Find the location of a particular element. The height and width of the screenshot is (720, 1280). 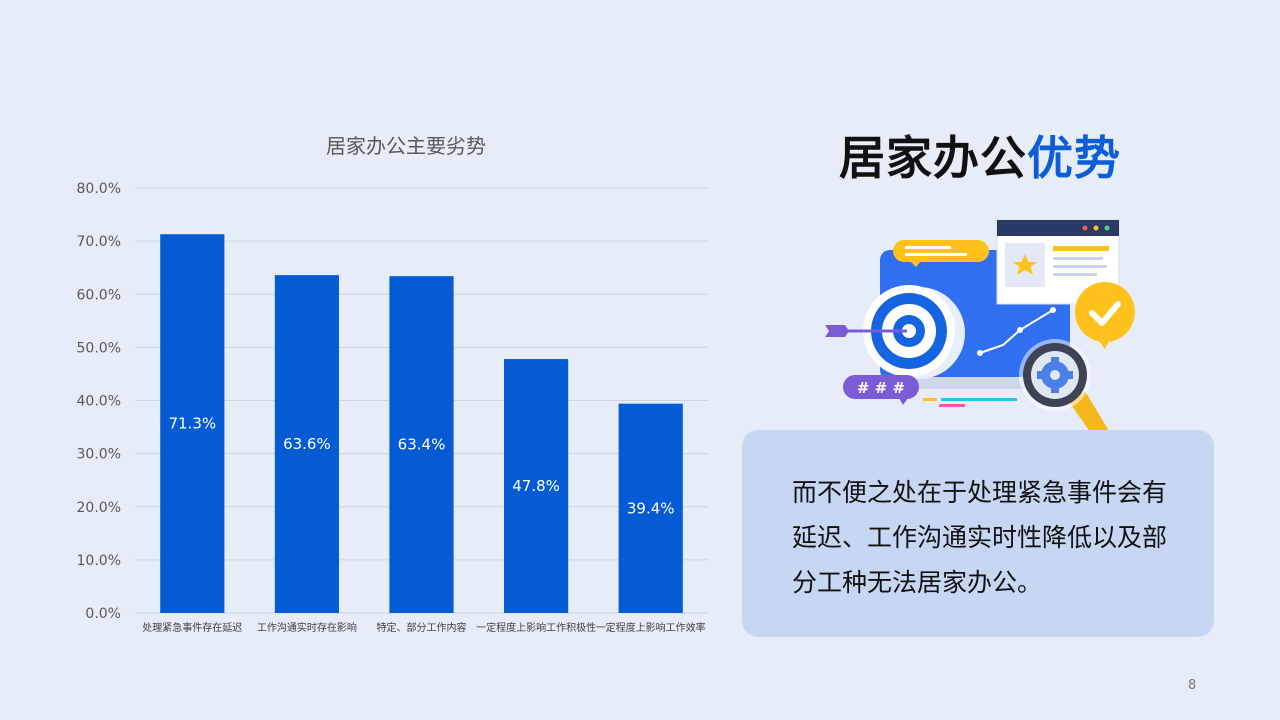

star-icon is located at coordinates (1025, 264).